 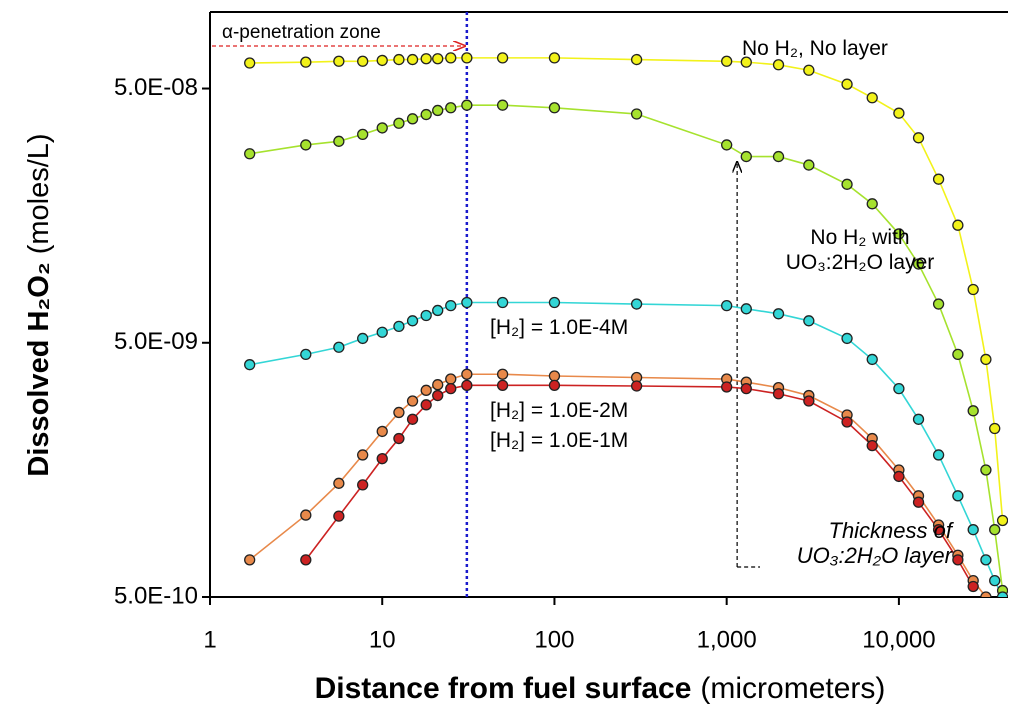 What do you see at coordinates (874, 543) in the screenshot?
I see `annotation: Thickness of UO₃:2H₂O layer` at bounding box center [874, 543].